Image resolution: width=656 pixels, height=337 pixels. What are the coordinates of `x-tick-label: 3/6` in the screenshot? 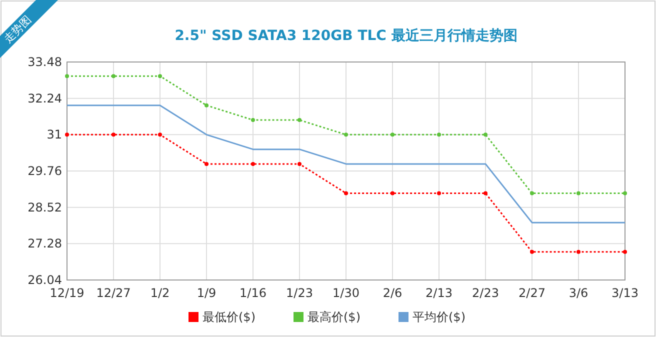 It's located at (578, 293).